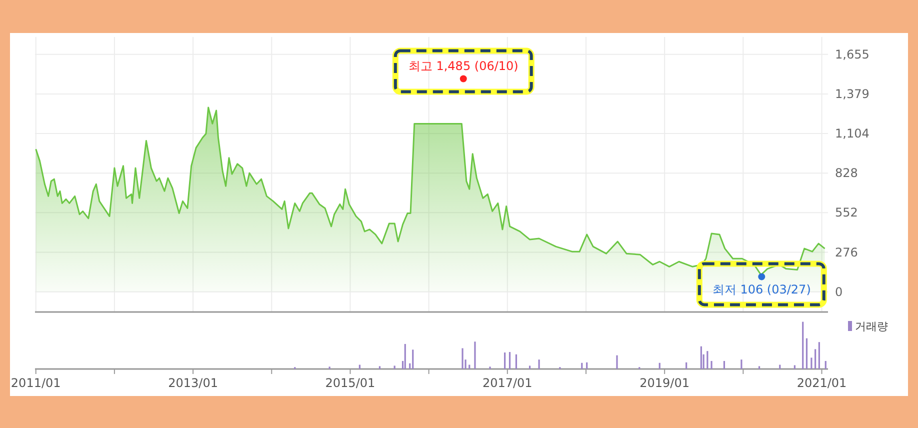 The image size is (918, 428). Describe the element at coordinates (846, 252) in the screenshot. I see `y-tick-label: 276` at that location.